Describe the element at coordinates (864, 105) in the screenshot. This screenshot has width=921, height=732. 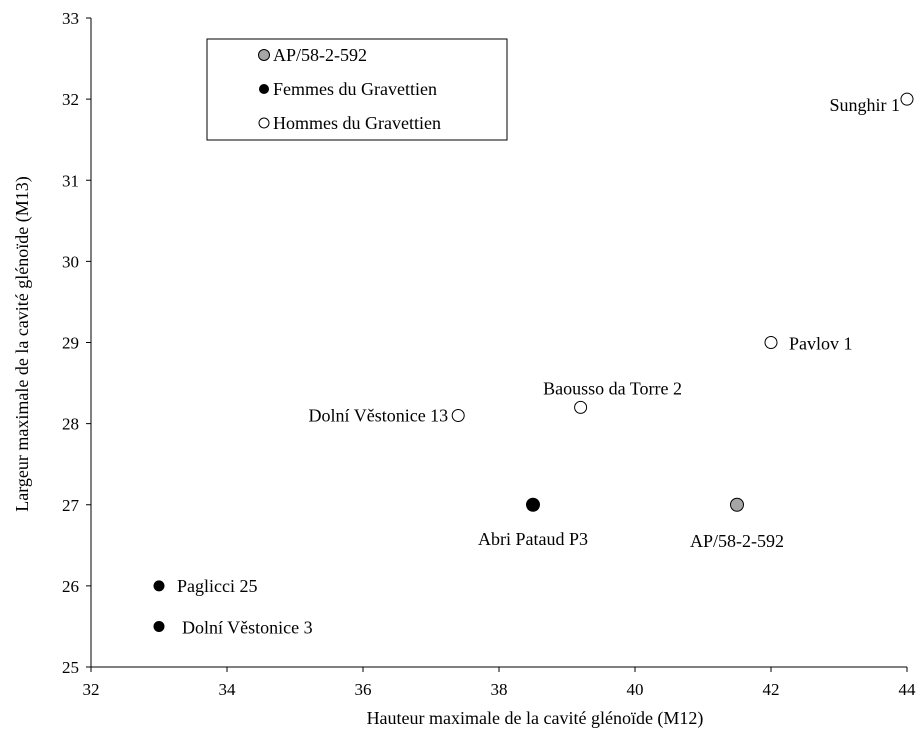
I see `point-label: Sunghir 1` at that location.